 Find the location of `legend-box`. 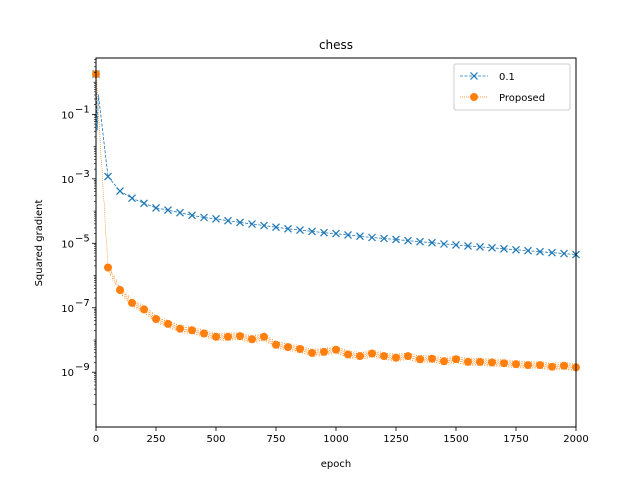

legend-box is located at coordinates (512, 87).